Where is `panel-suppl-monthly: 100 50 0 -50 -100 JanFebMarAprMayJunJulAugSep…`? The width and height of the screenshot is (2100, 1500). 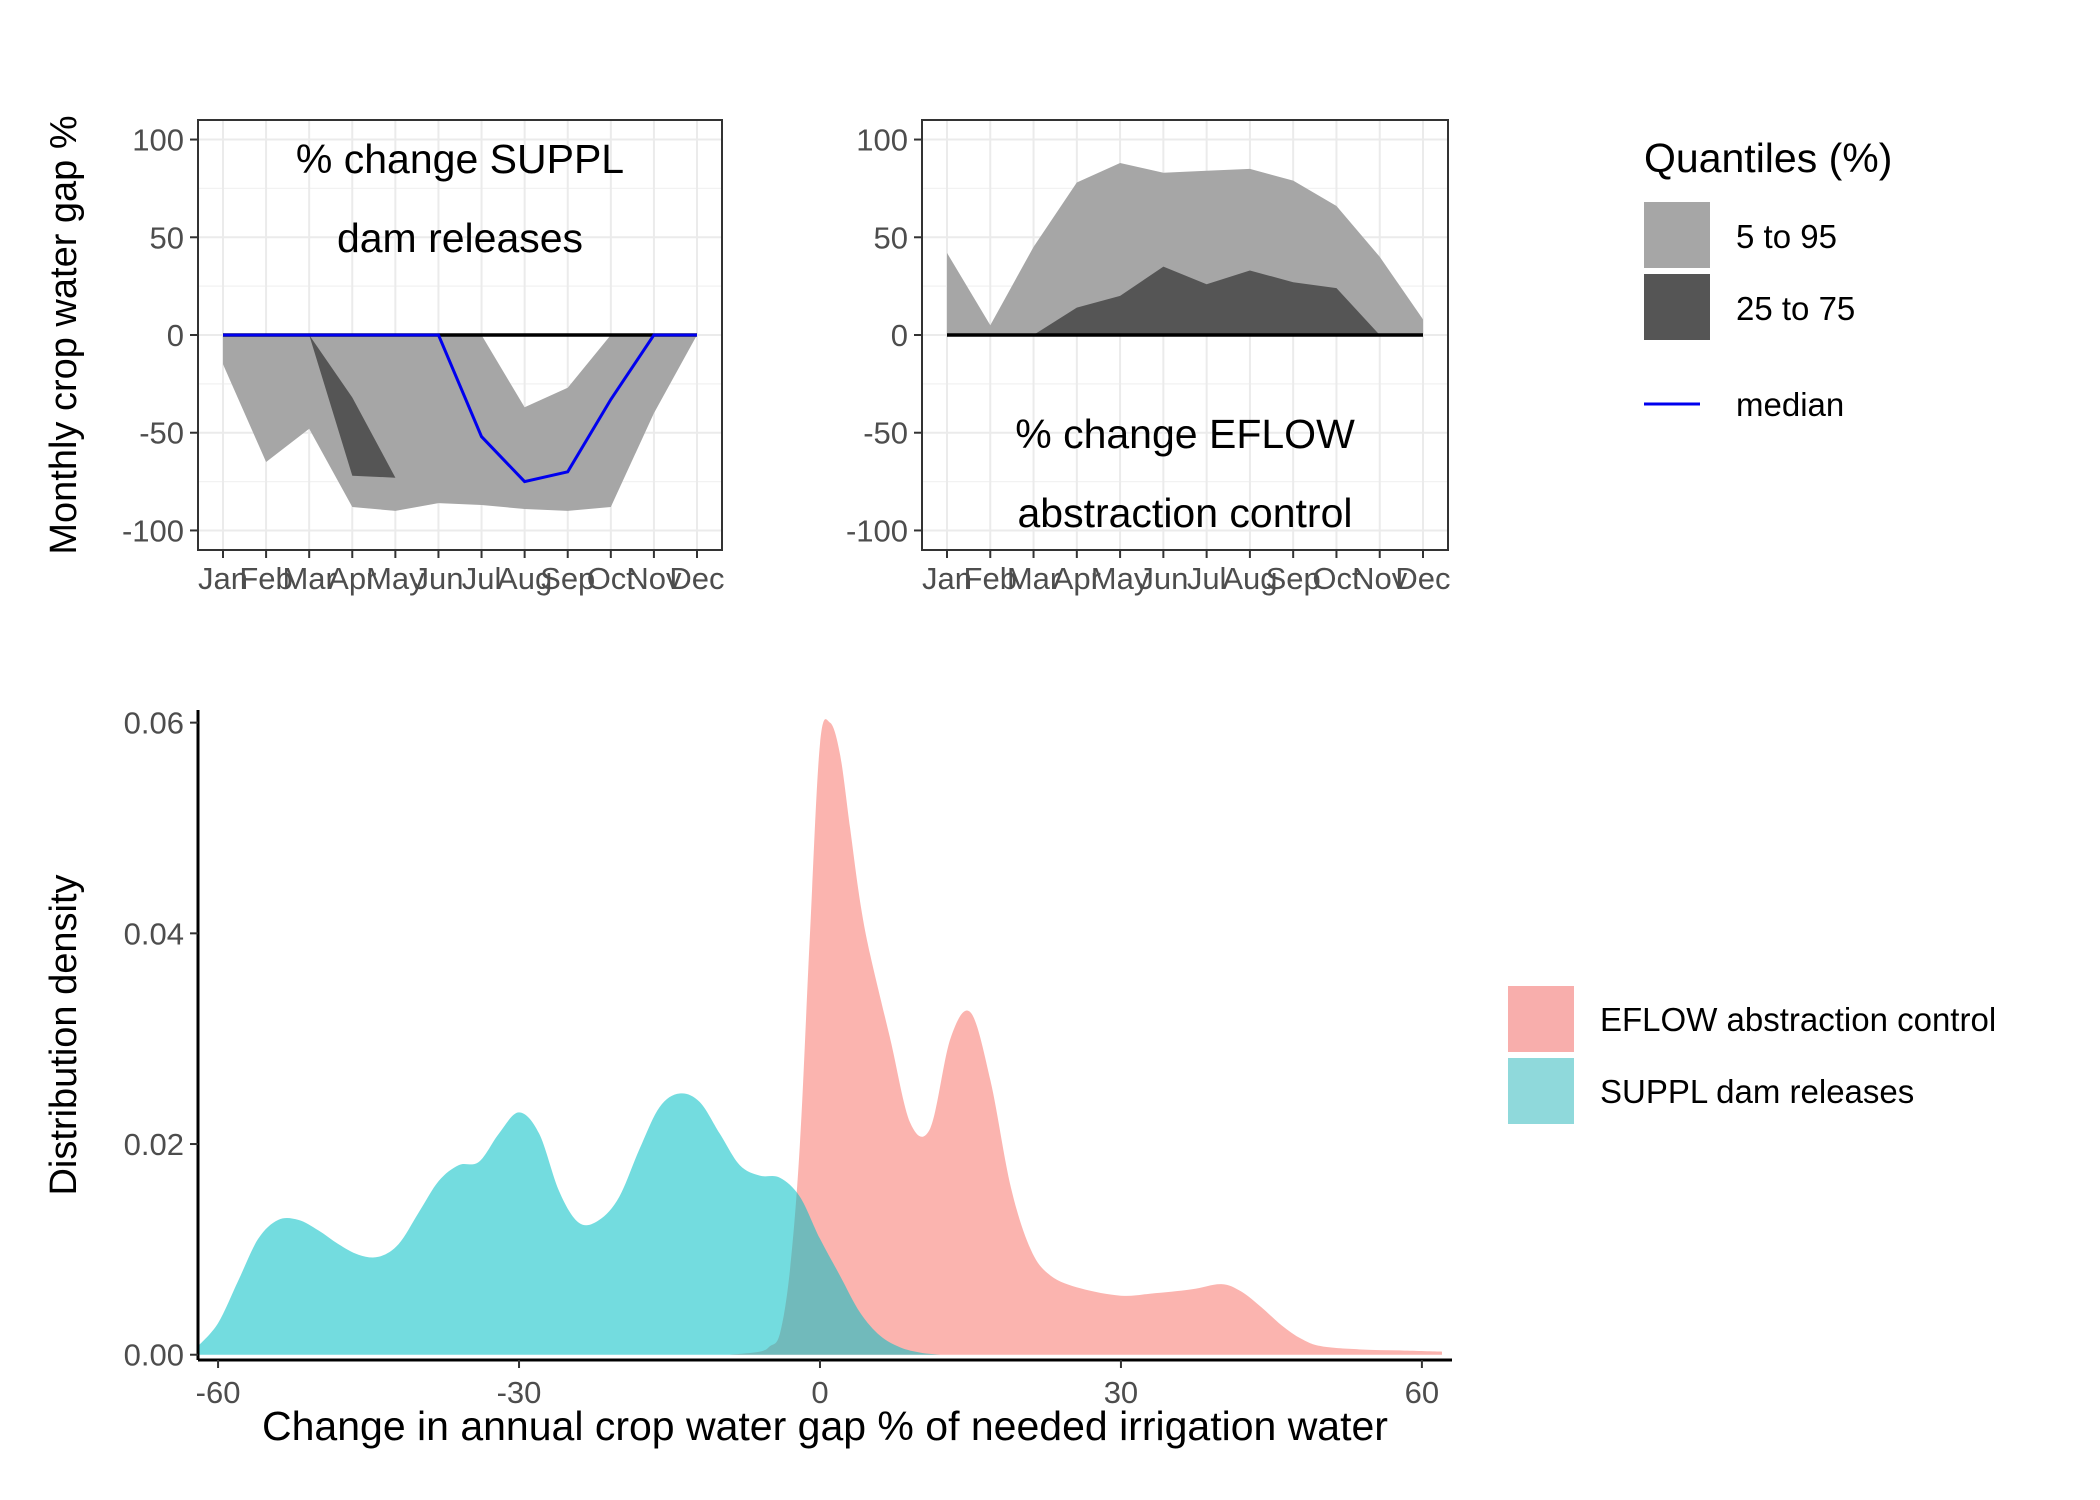 panel-suppl-monthly: 100 50 0 -50 -100 JanFebMarAprMayJunJulAugSep… is located at coordinates (423, 357).